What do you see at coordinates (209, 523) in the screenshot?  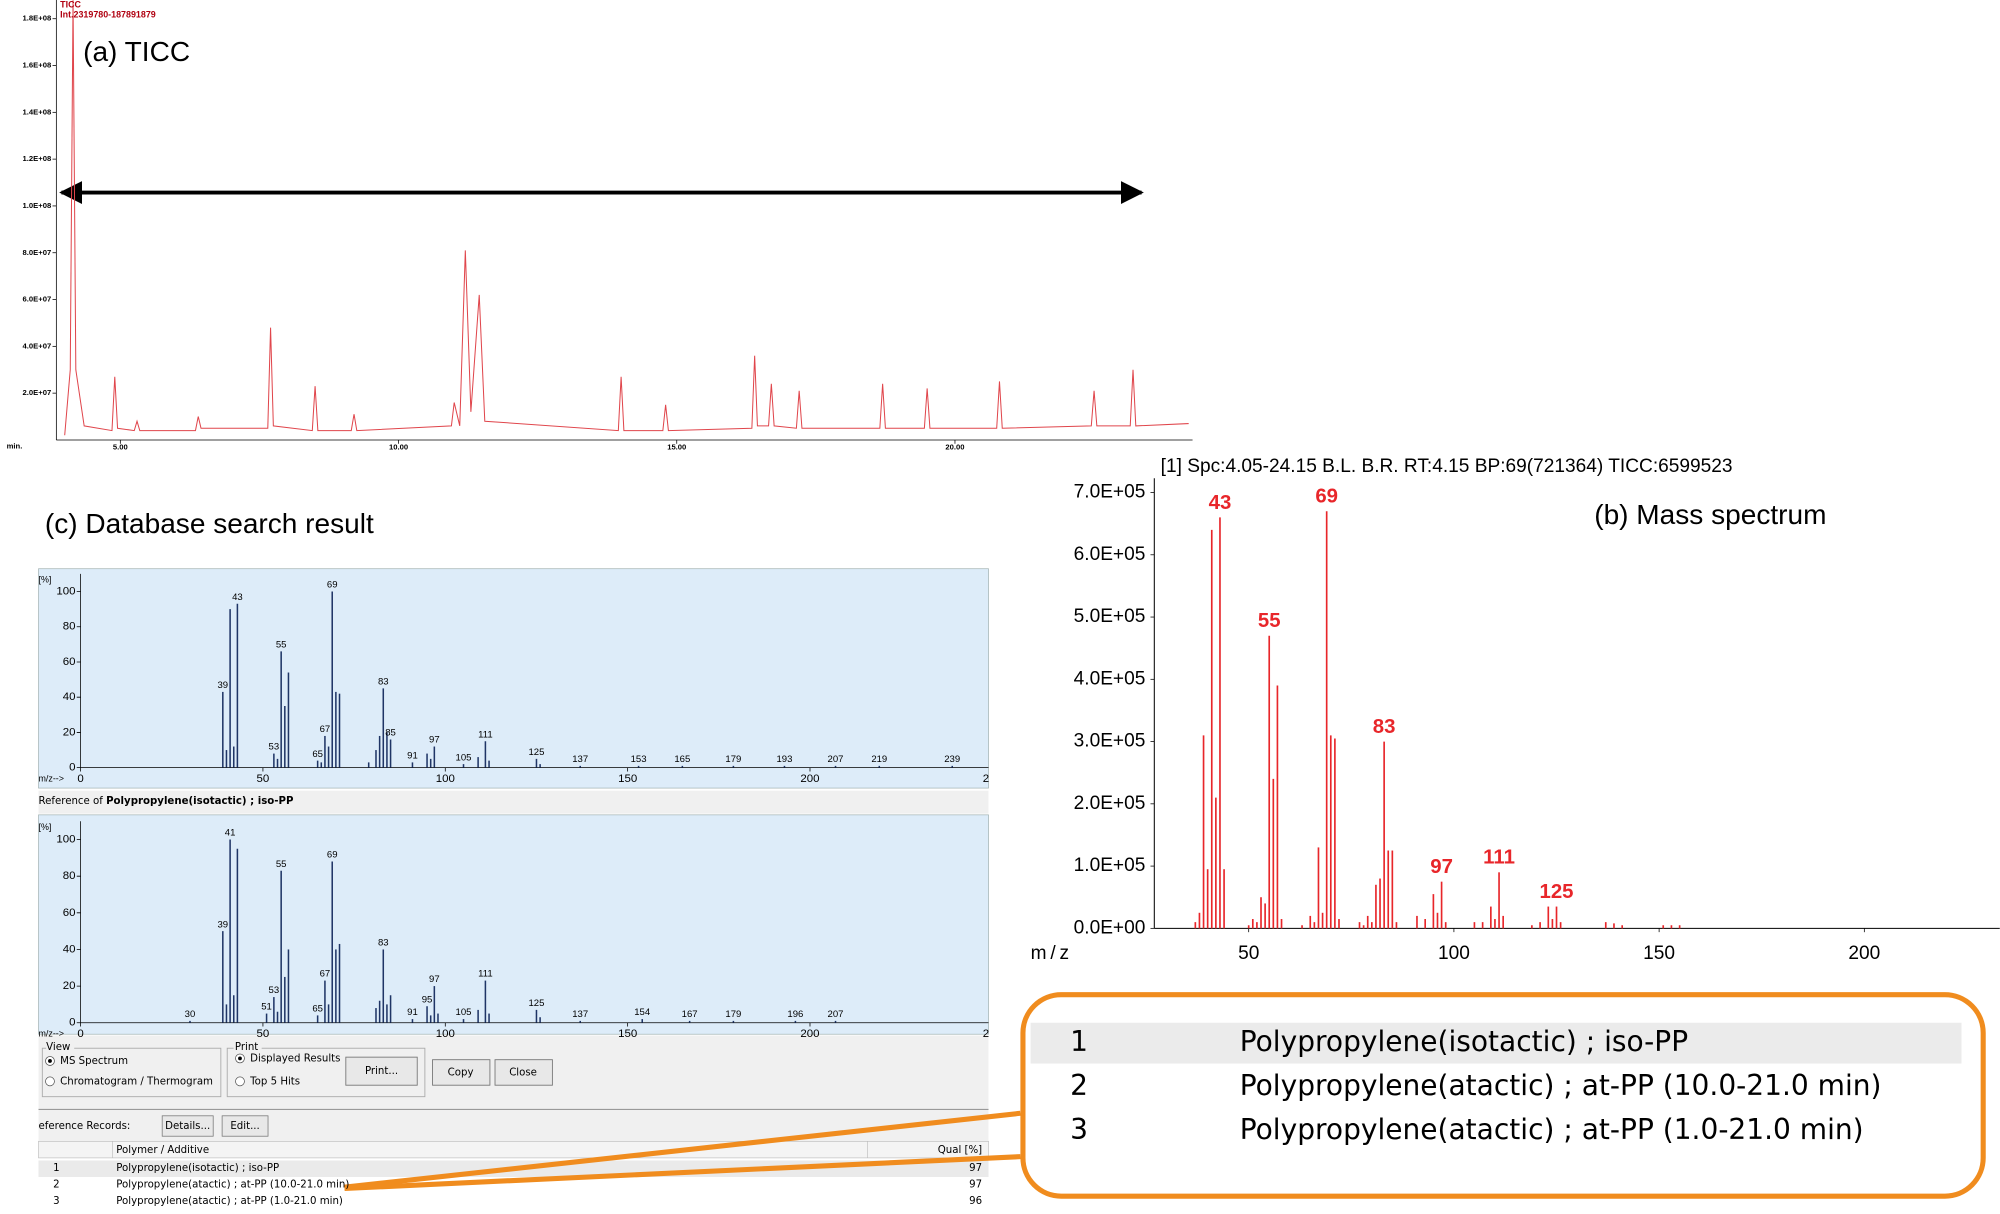 I see `caption: (c) Database search result` at bounding box center [209, 523].